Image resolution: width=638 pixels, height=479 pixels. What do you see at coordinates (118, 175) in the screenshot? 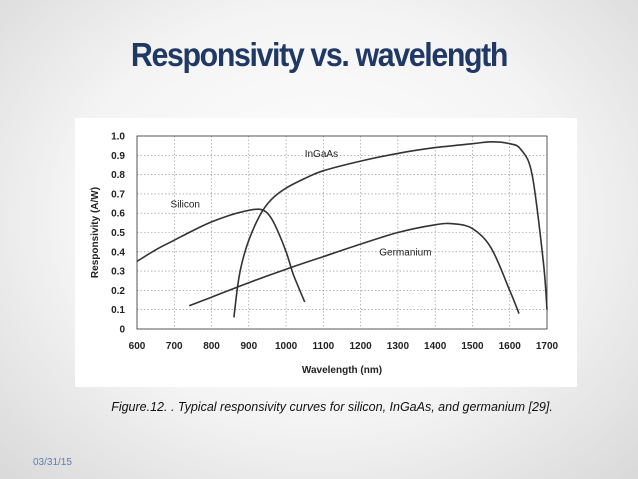
I see `y-tick-label: 0.8` at bounding box center [118, 175].